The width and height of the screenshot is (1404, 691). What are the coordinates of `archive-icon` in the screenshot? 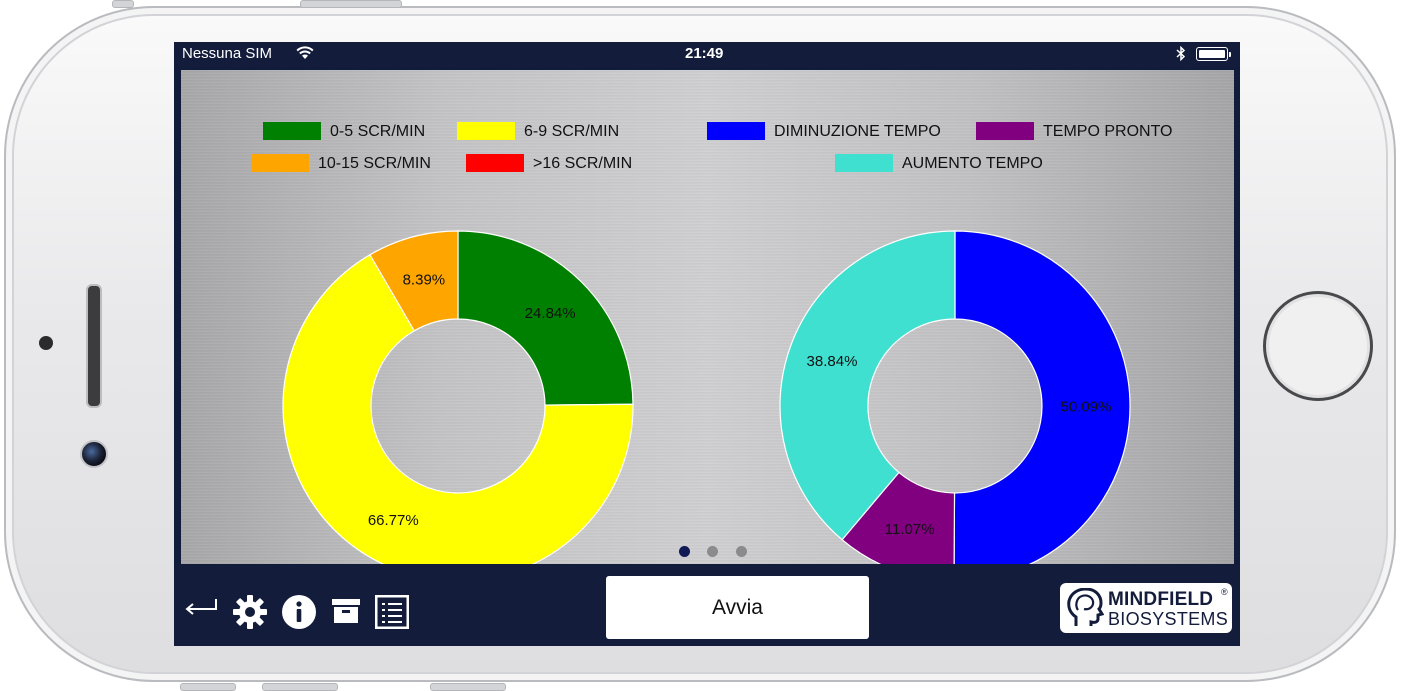 It's located at (346, 611).